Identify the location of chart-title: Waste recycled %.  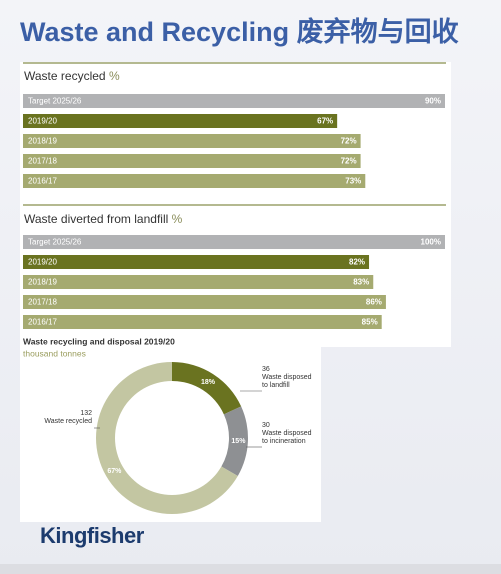
(72, 76).